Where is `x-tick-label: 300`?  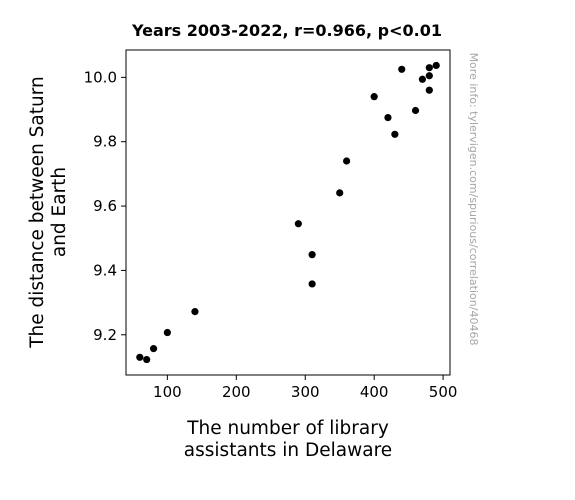 x-tick-label: 300 is located at coordinates (305, 392).